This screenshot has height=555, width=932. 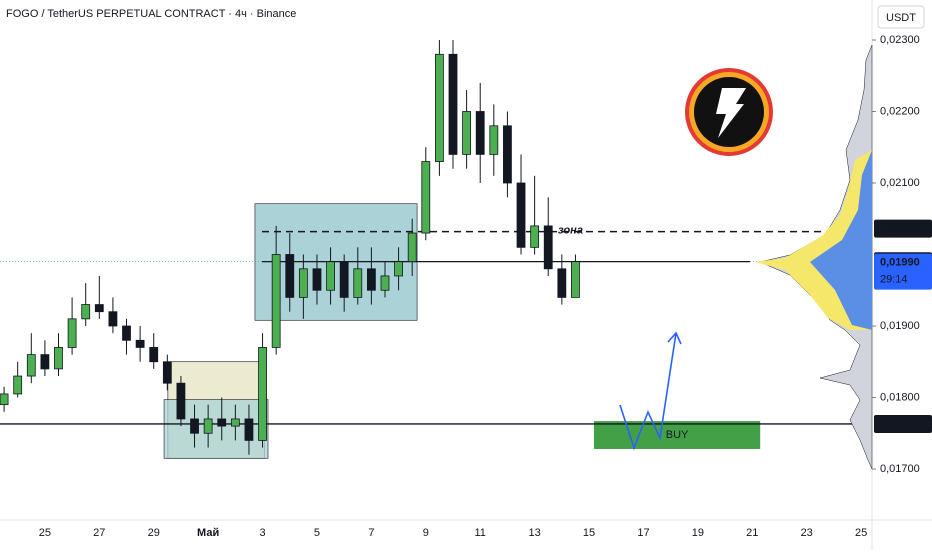 I want to click on x-tick-label: 5, so click(x=317, y=533).